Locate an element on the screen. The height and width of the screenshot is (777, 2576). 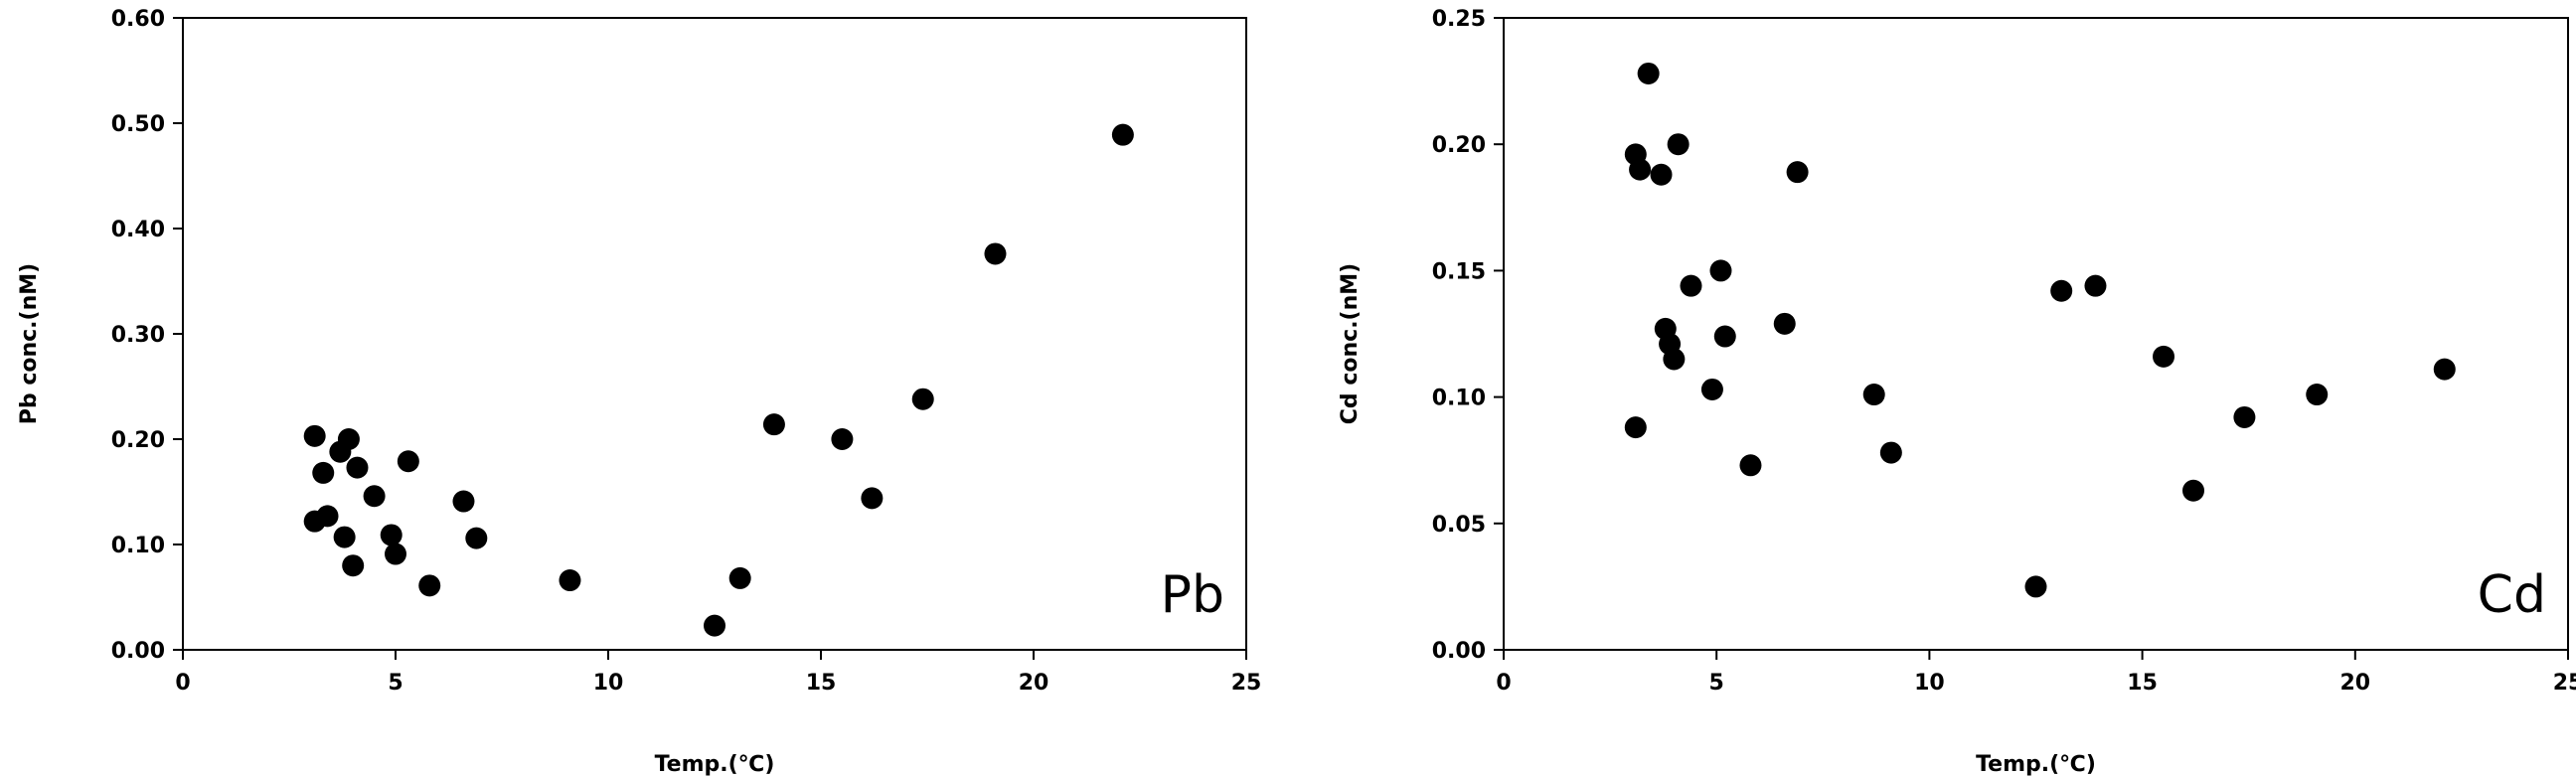
y-tick-label: 0.60 is located at coordinates (138, 19).